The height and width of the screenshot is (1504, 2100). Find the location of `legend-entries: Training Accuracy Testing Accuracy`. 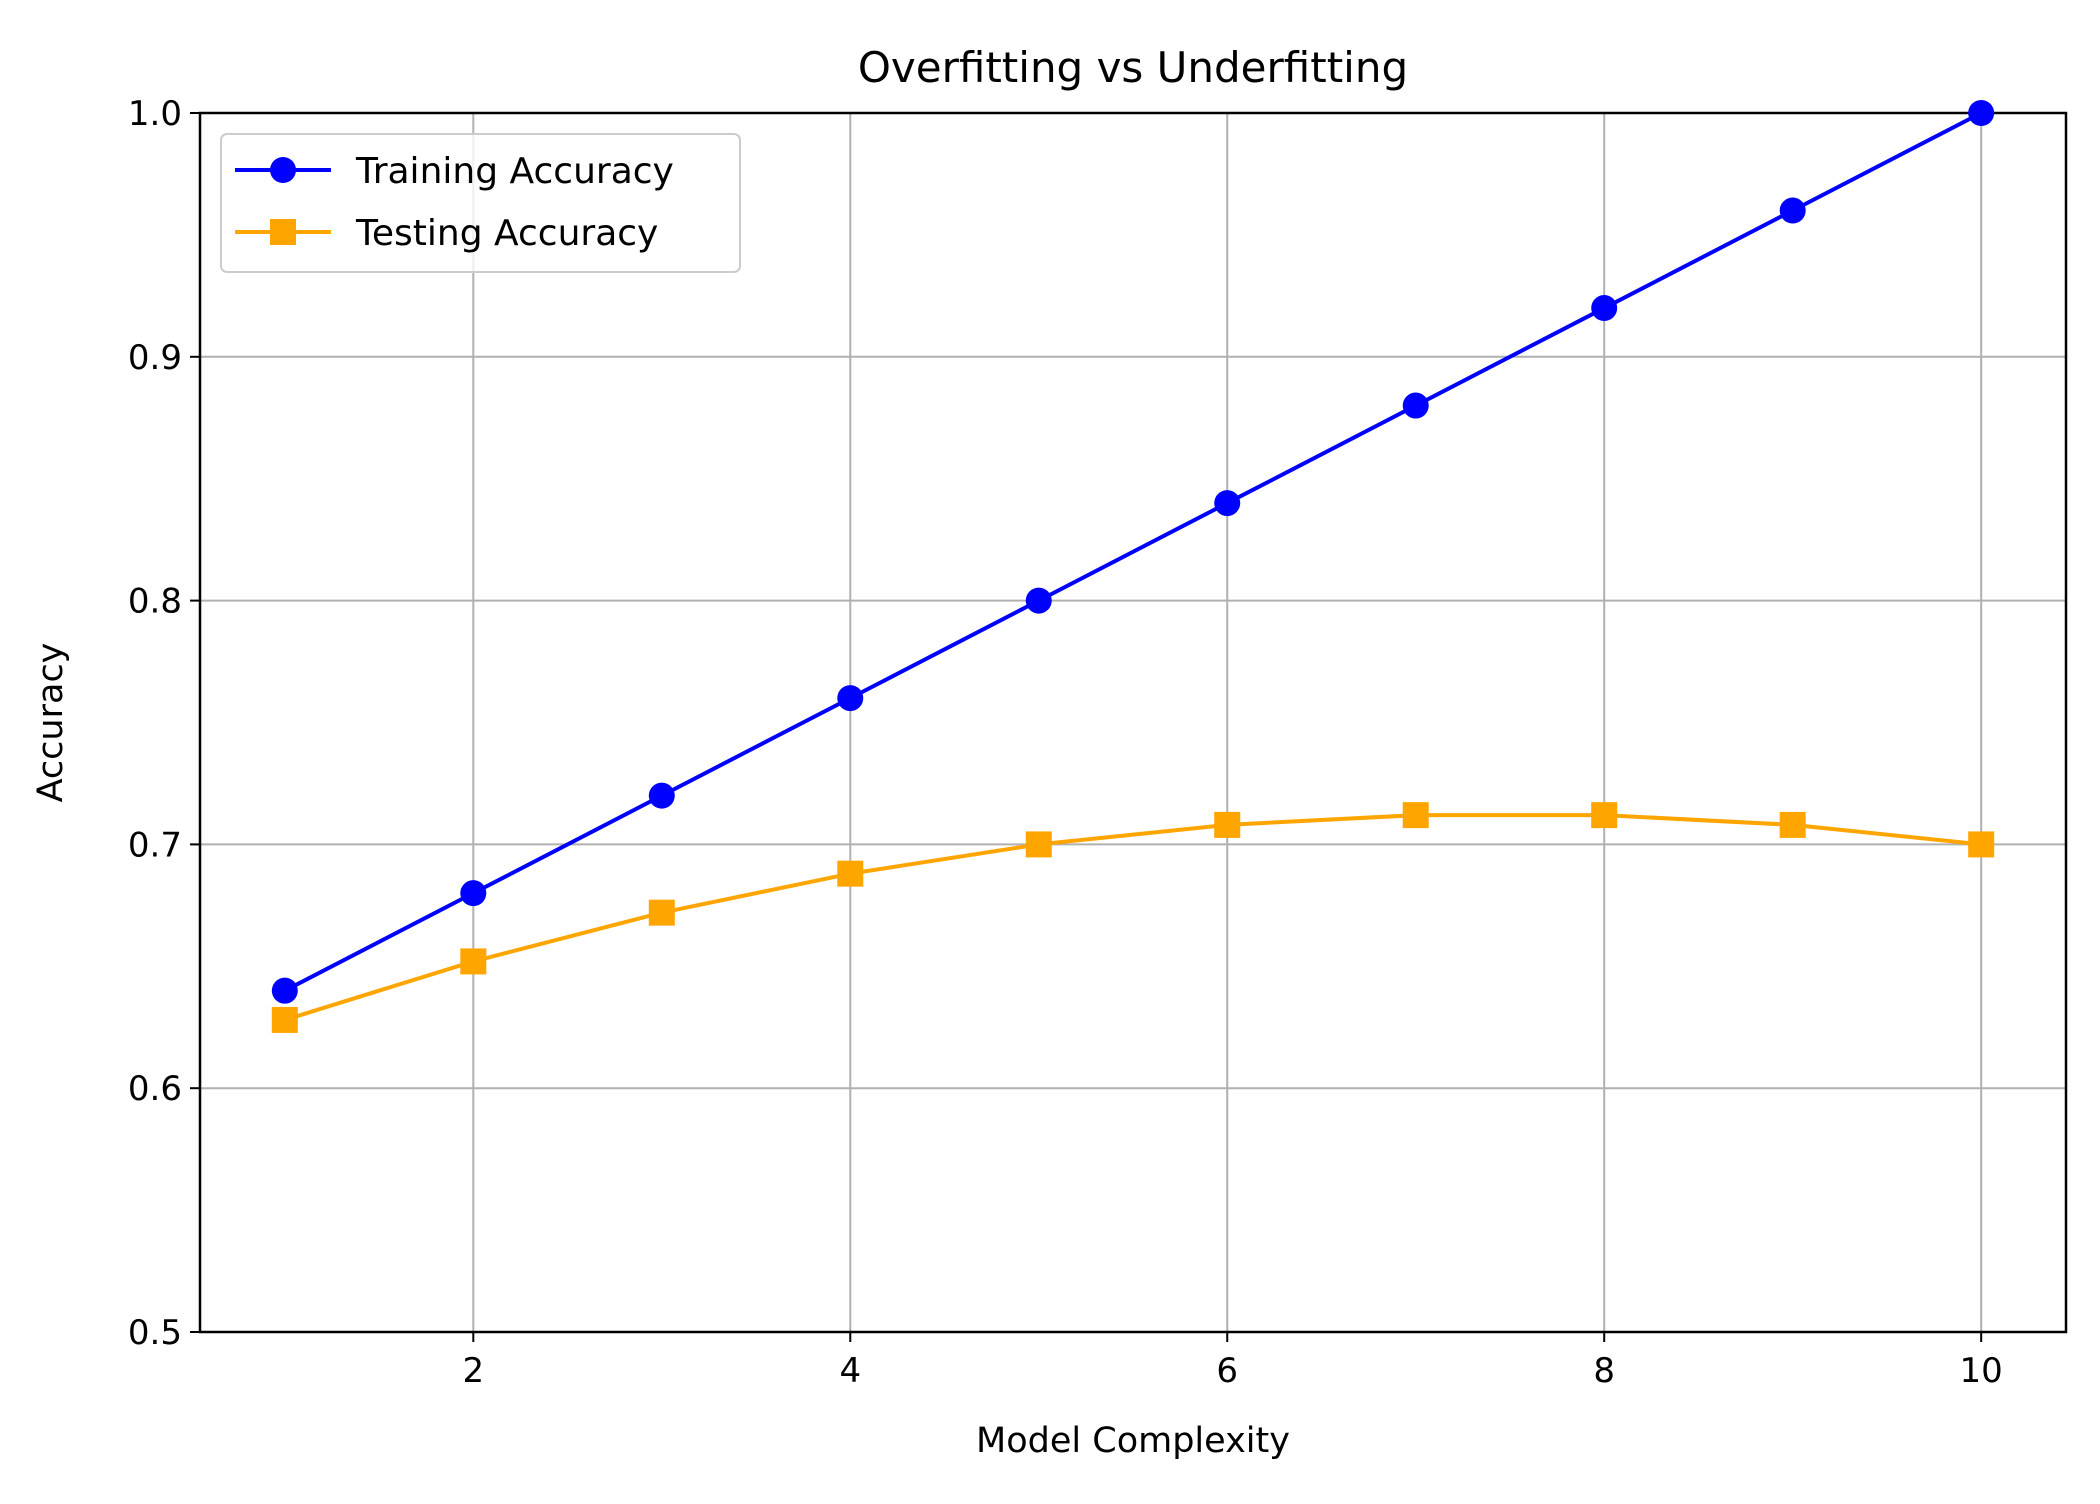

legend-entries: Training Accuracy Testing Accuracy is located at coordinates (454, 202).